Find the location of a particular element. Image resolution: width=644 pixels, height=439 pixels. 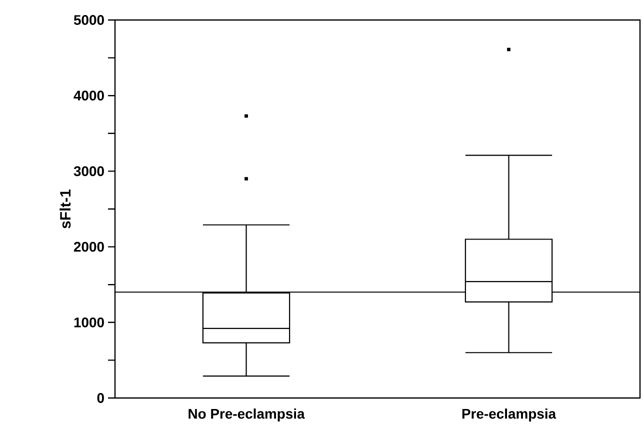

y-tick-label: 2000 is located at coordinates (89, 247).